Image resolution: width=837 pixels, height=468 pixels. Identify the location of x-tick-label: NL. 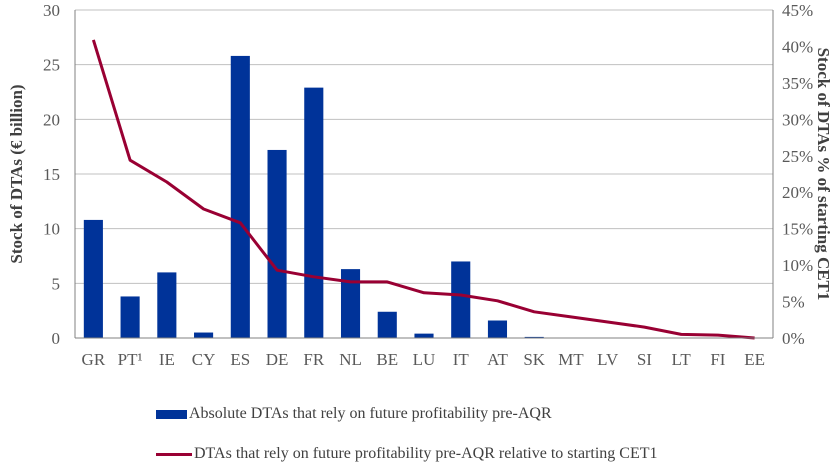
(350, 359).